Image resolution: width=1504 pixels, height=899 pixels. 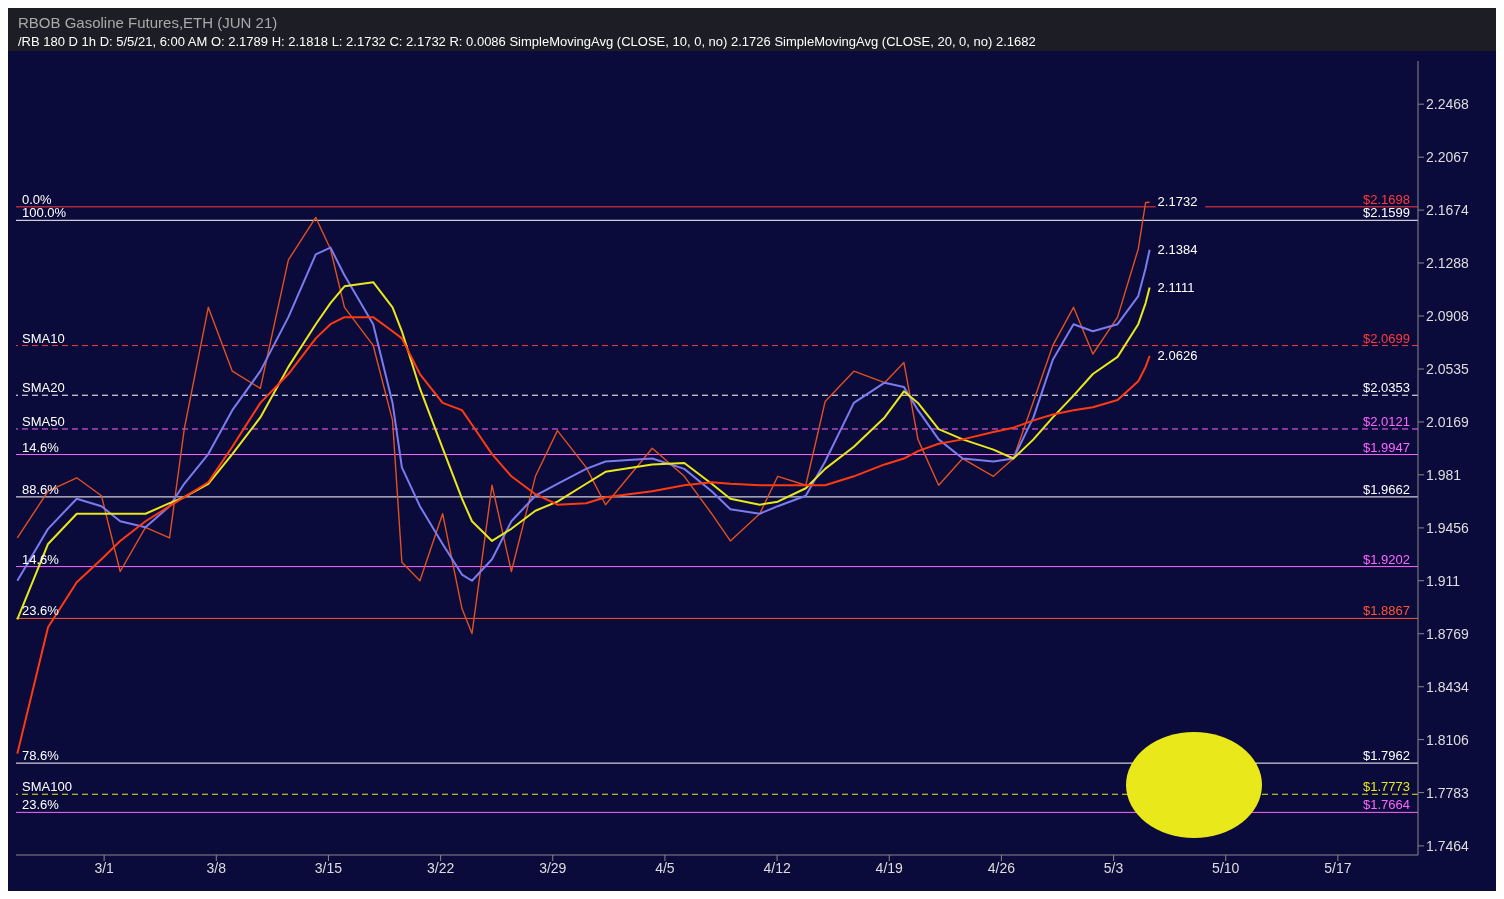 What do you see at coordinates (104, 867) in the screenshot?
I see `x-tick-label: 3/1` at bounding box center [104, 867].